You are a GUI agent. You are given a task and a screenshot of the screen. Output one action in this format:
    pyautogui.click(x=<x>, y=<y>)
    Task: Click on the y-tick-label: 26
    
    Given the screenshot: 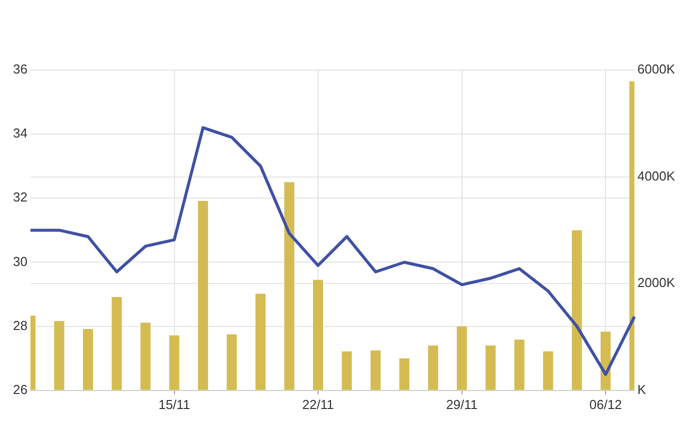 What is the action you would take?
    pyautogui.click(x=20, y=389)
    